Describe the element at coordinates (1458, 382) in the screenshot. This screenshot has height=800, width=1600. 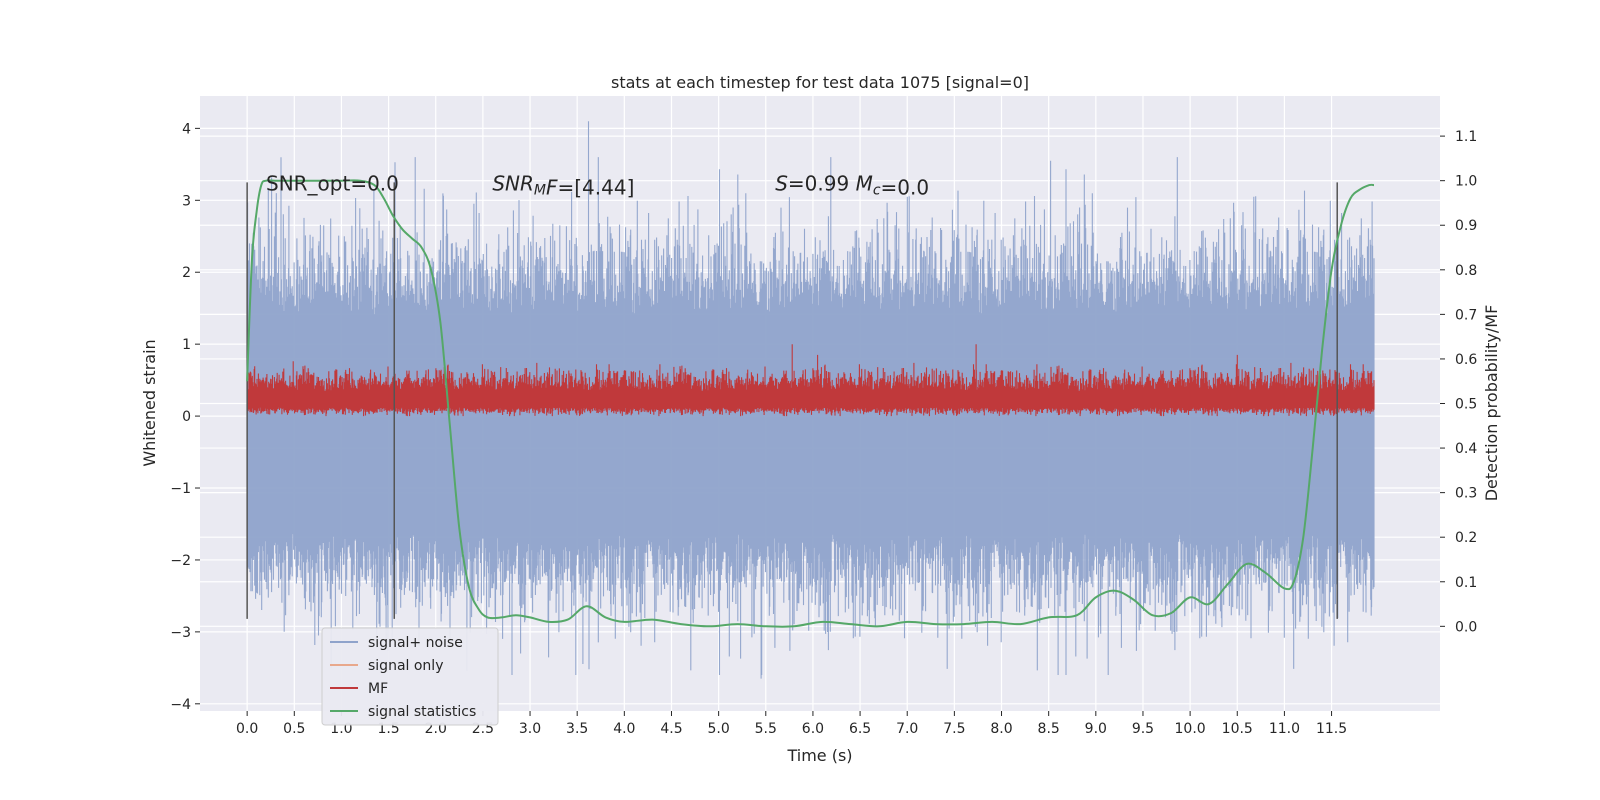
I see `y2-axis-ticks: 0.0 0.1 0.2 0.3 0.4 0.5 0.6 0.7 0.8 0.9 1.0 1.1` at that location.